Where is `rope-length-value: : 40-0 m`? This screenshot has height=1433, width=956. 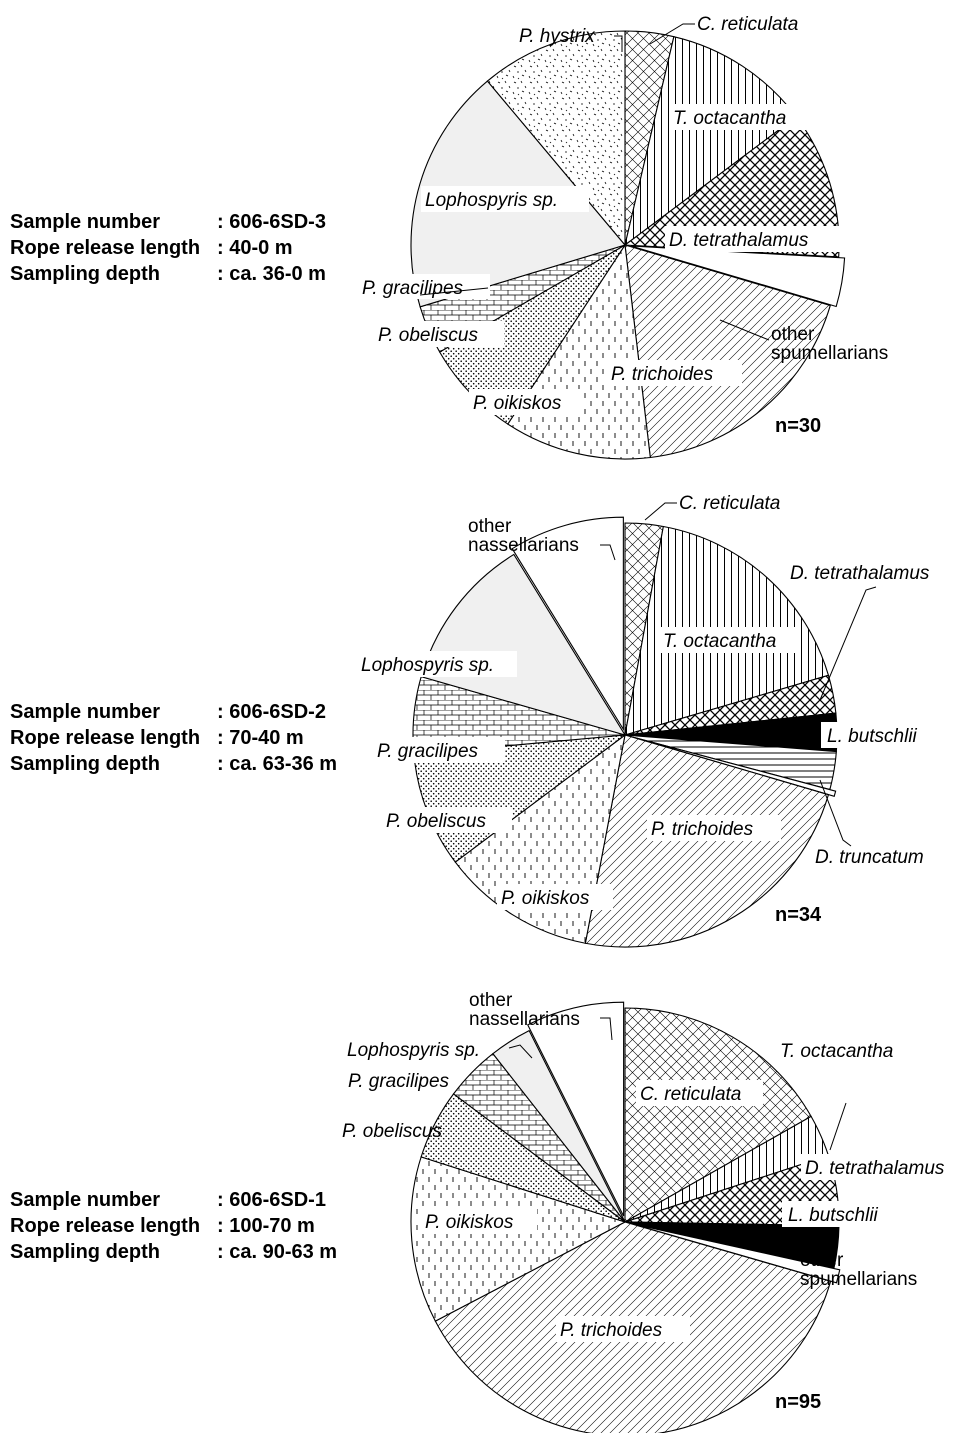 rope-length-value: : 40-0 m is located at coordinates (255, 248).